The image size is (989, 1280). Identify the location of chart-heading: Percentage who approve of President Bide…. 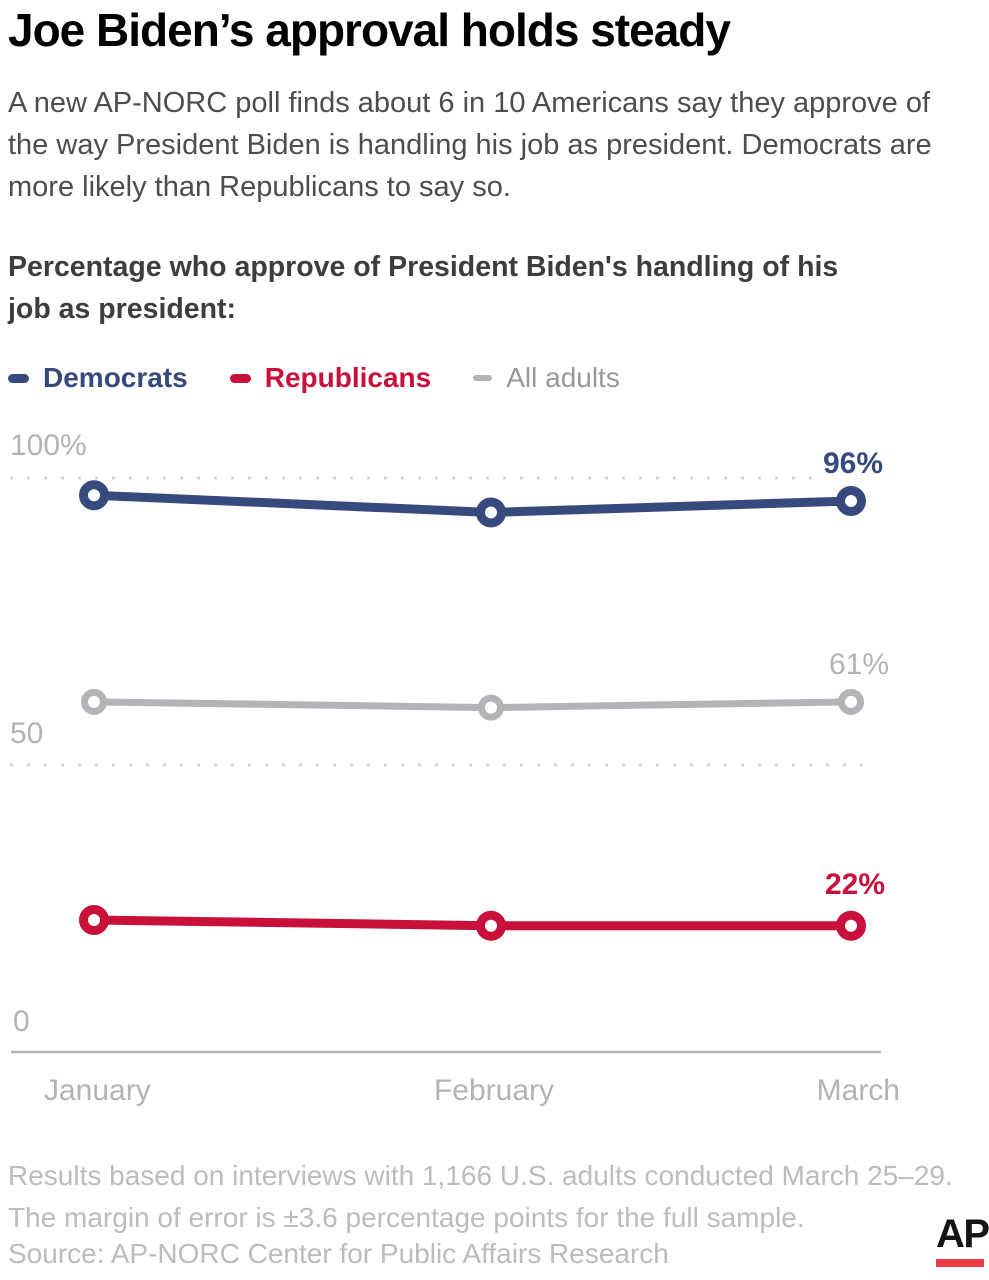
(423, 288).